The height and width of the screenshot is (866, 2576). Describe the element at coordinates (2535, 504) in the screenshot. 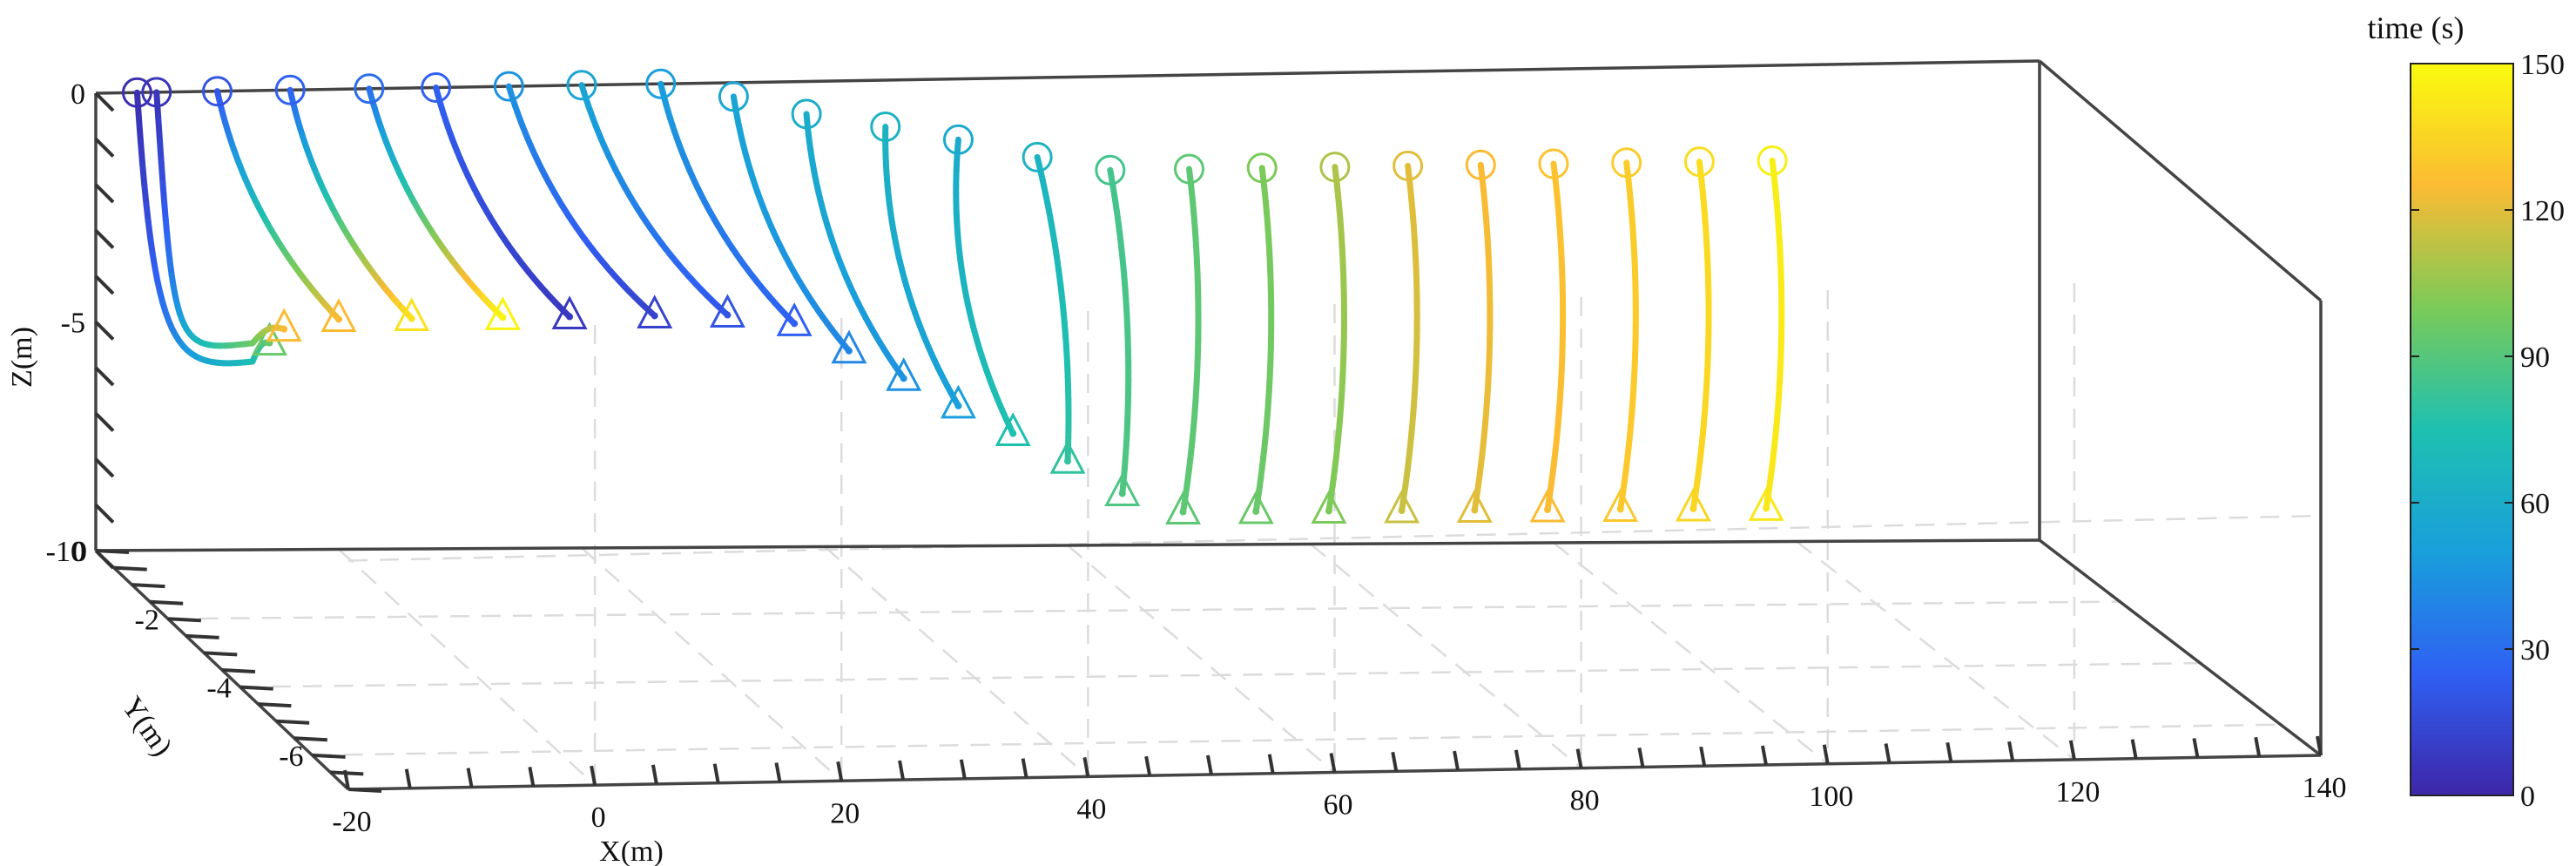

I see `colorbar-tick-label: 60` at that location.